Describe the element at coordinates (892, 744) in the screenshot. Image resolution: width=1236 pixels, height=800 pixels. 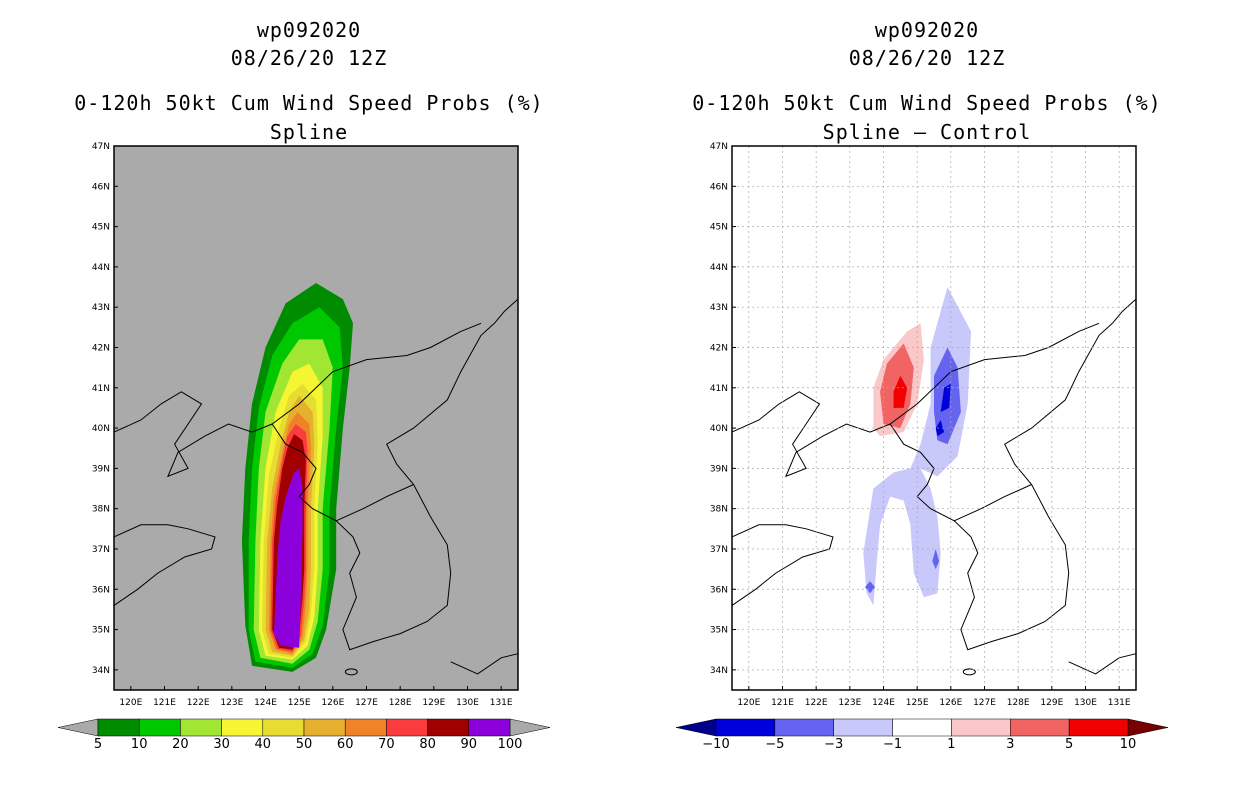
I see `colorbar-label: −1` at that location.